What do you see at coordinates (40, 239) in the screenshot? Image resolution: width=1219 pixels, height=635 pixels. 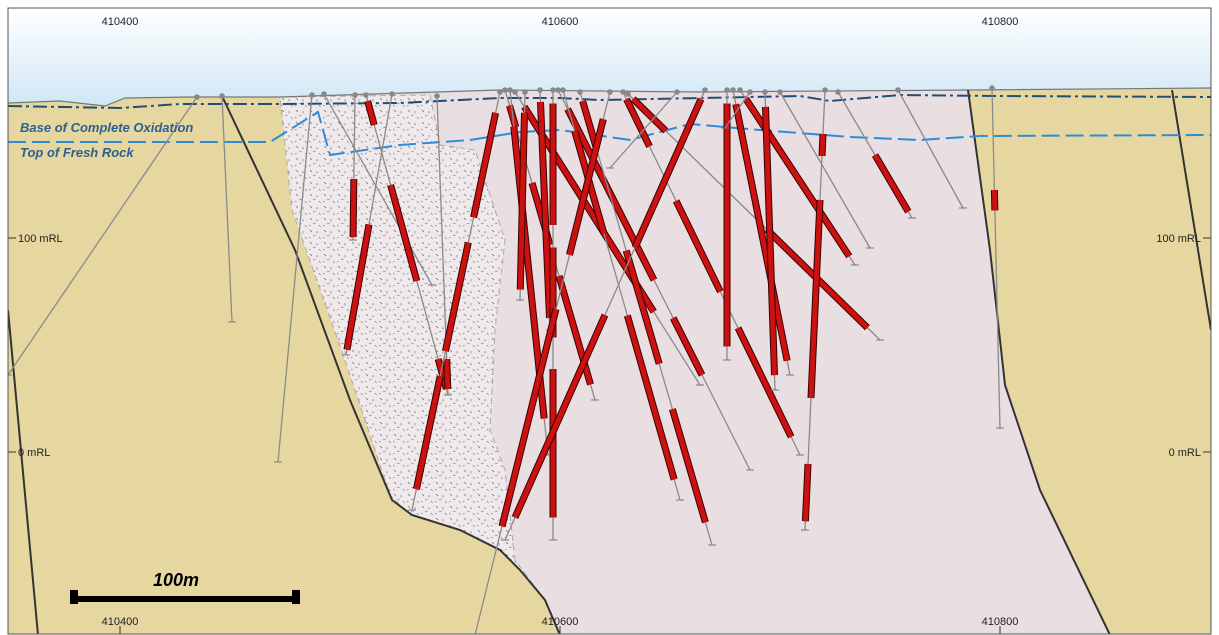 I see `rl-label-left-100: 100 mRL` at bounding box center [40, 239].